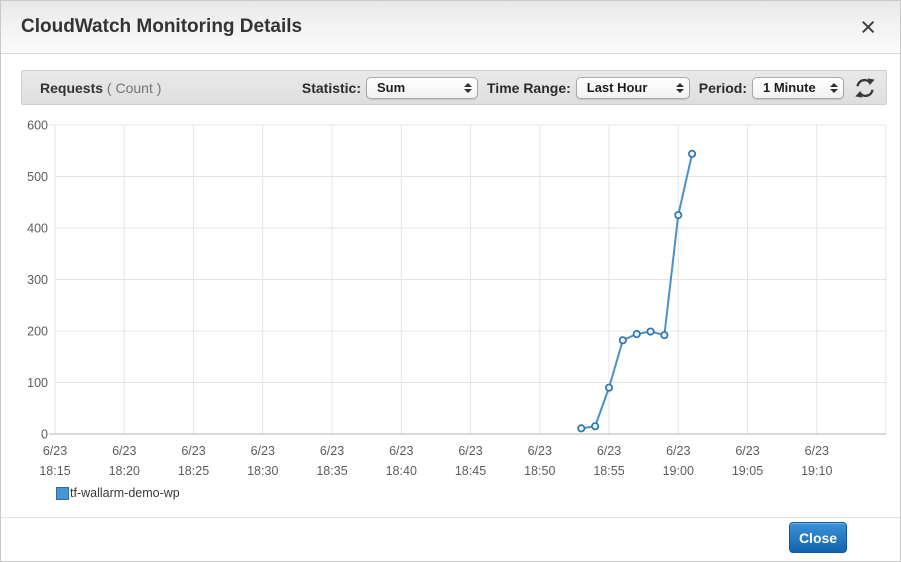  I want to click on refresh-button, so click(865, 88).